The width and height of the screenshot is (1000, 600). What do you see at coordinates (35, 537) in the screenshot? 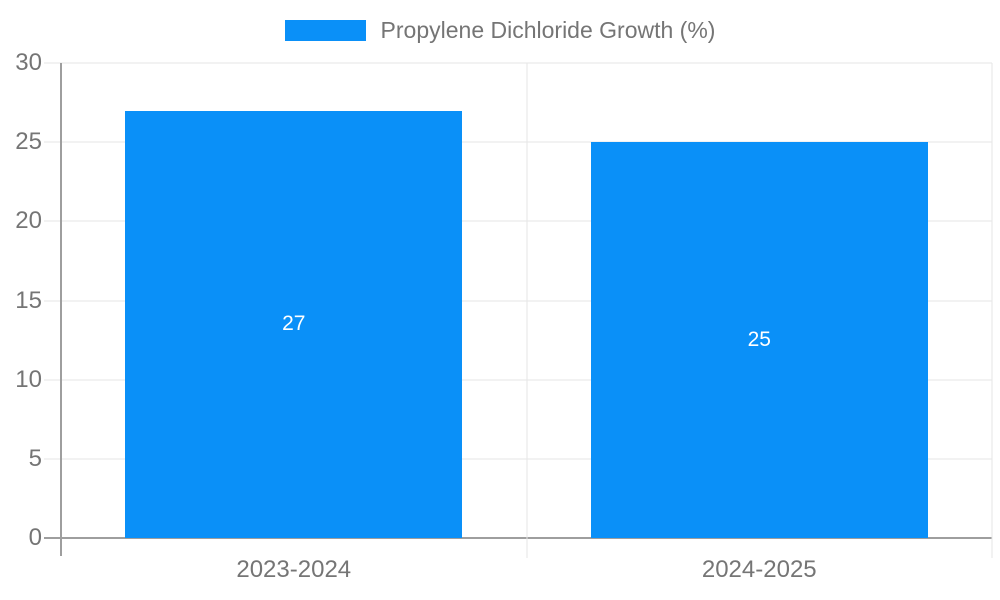
I see `y-tick-label: 0` at bounding box center [35, 537].